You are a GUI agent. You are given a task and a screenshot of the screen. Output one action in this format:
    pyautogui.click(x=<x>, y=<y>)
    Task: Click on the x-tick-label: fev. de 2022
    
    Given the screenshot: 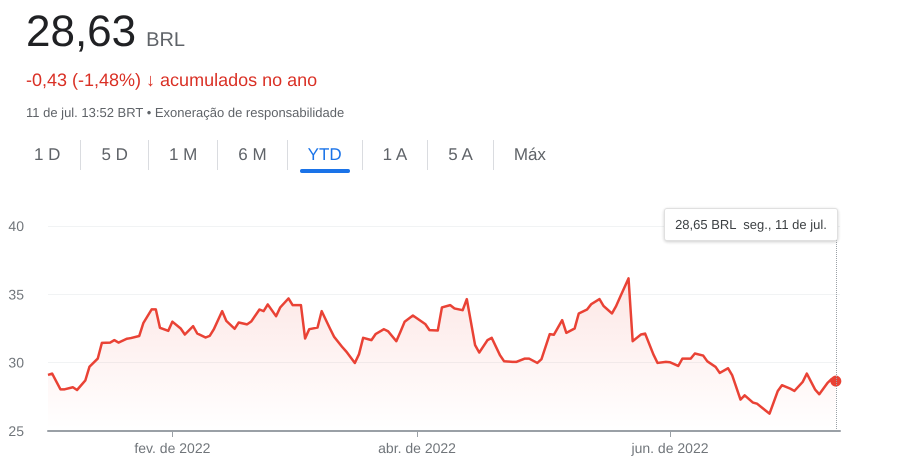 What is the action you would take?
    pyautogui.click(x=172, y=448)
    